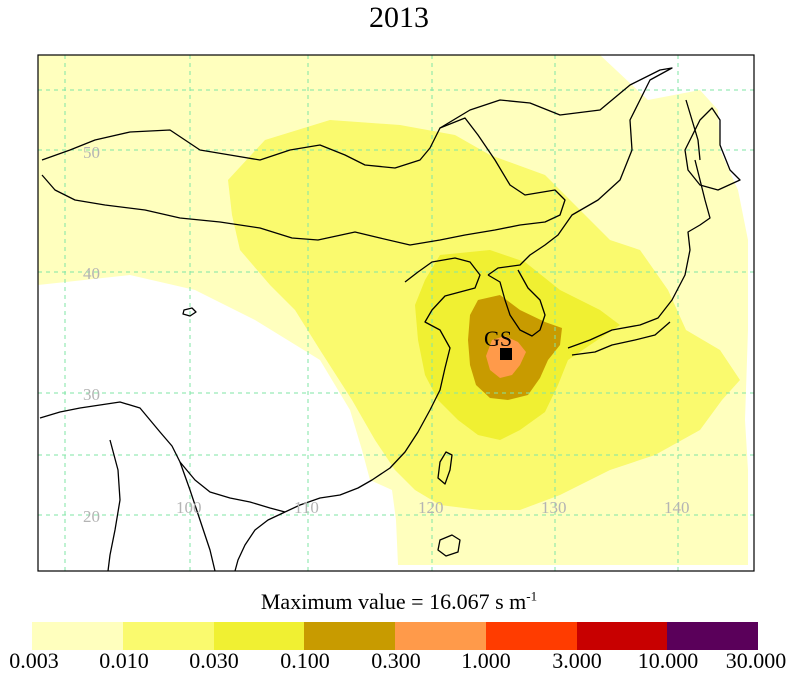  I want to click on lon-label-130: 130, so click(554, 507).